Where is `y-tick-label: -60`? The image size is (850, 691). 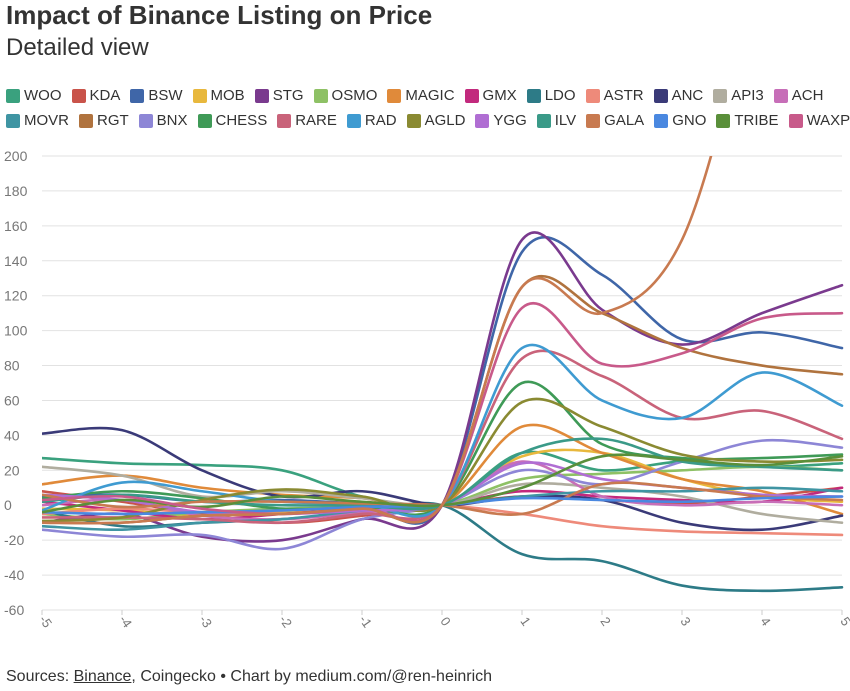
y-tick-label: -60 is located at coordinates (14, 610).